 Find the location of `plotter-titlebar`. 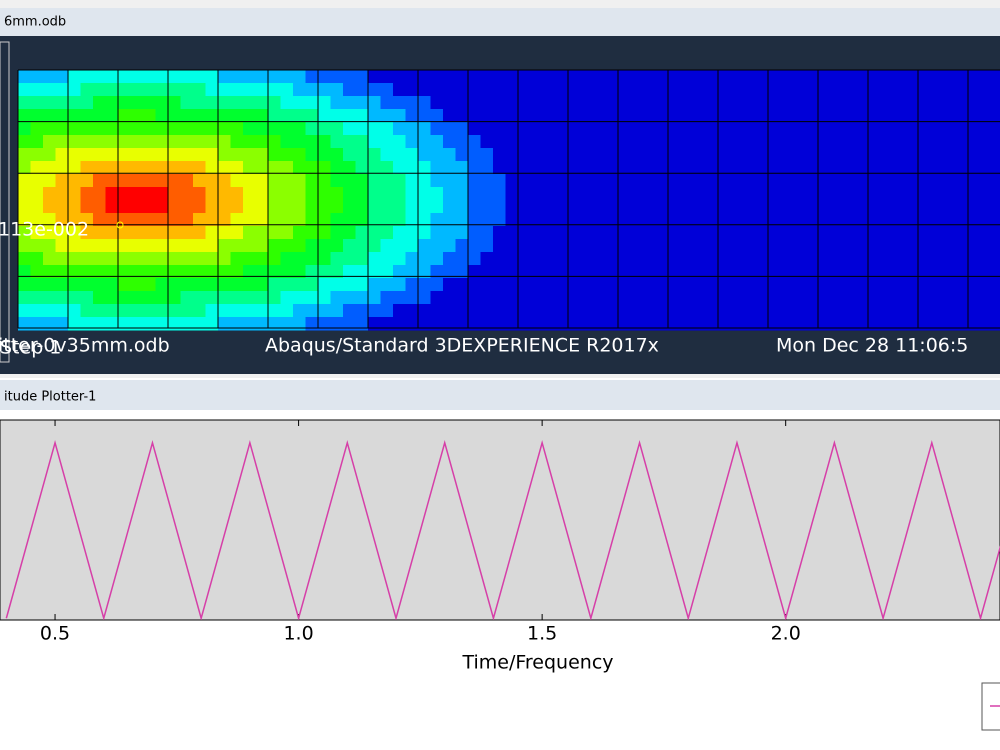

plotter-titlebar is located at coordinates (500, 395).